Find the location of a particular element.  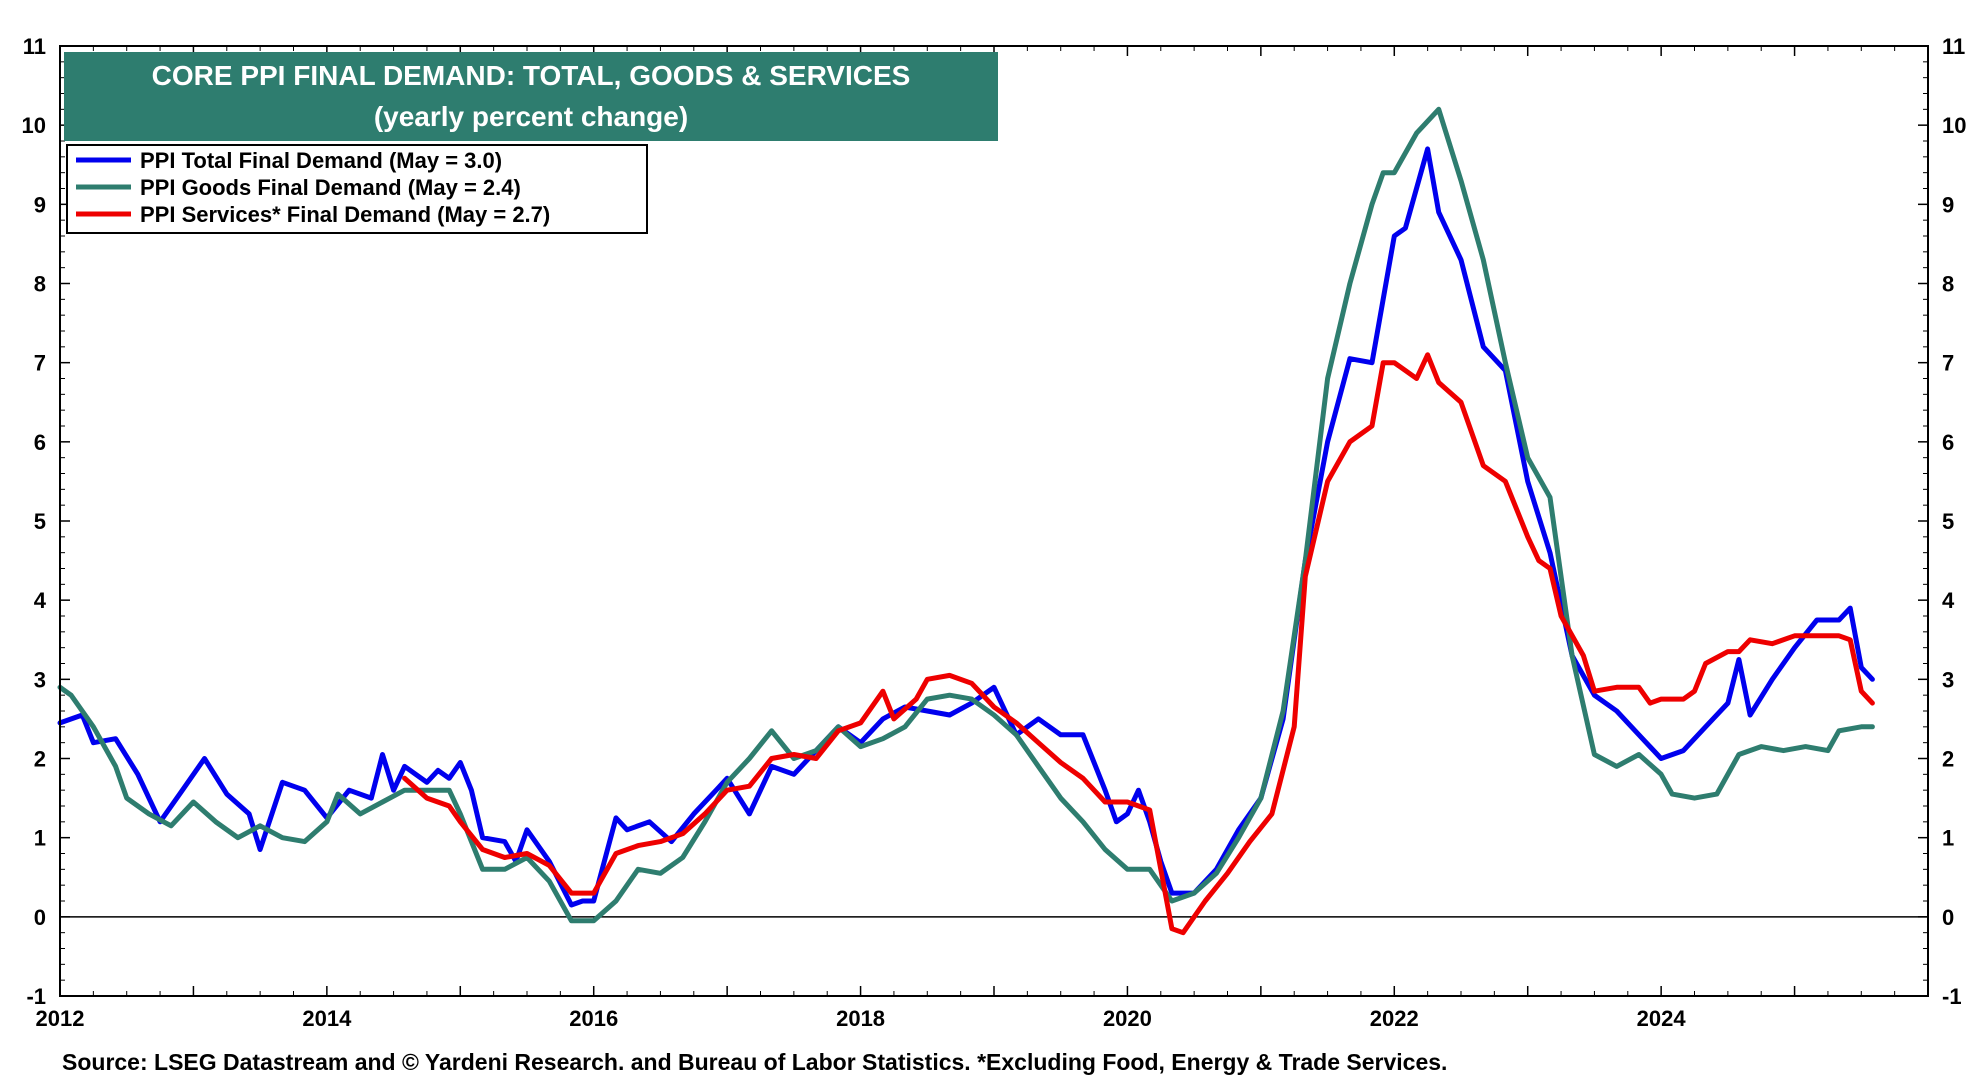

y-tick-label-right: 2 is located at coordinates (1948, 759).